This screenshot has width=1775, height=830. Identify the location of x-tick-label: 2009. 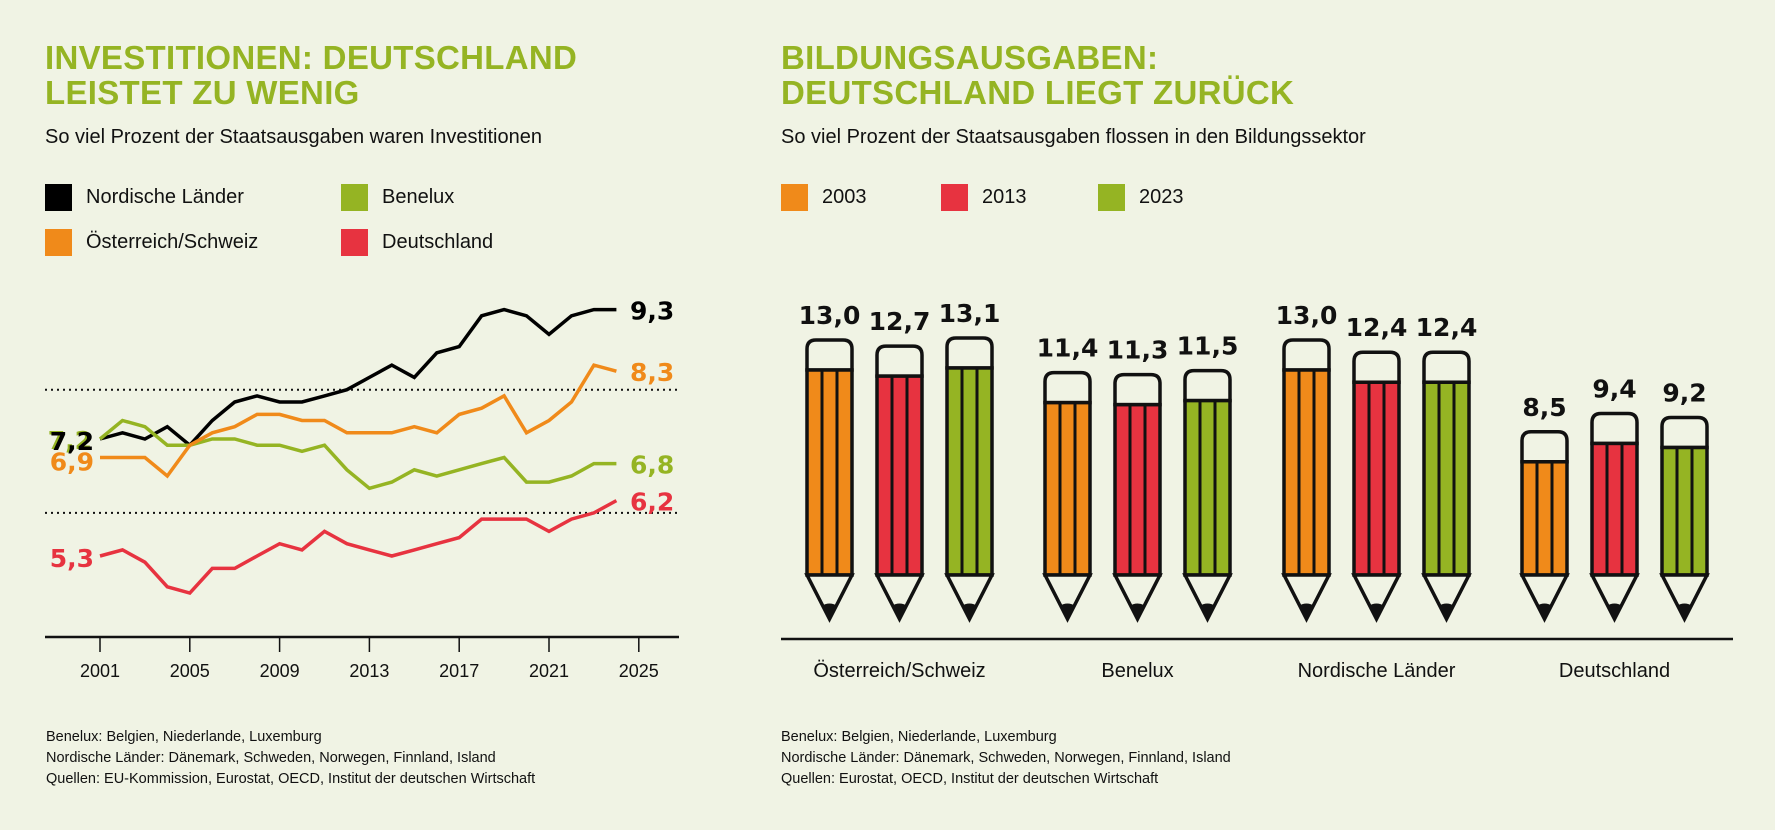
(280, 671).